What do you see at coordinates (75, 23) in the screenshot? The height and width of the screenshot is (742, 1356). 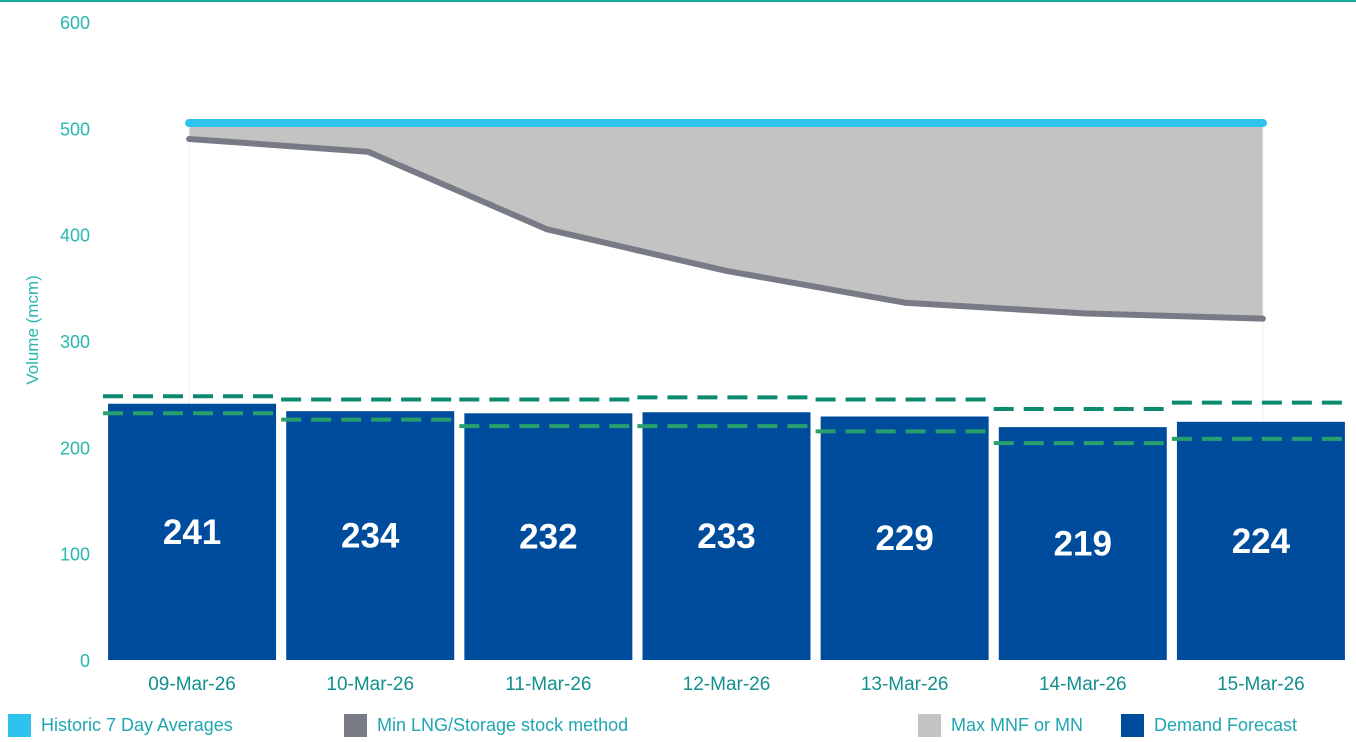 I see `y-tick-label: 600` at bounding box center [75, 23].